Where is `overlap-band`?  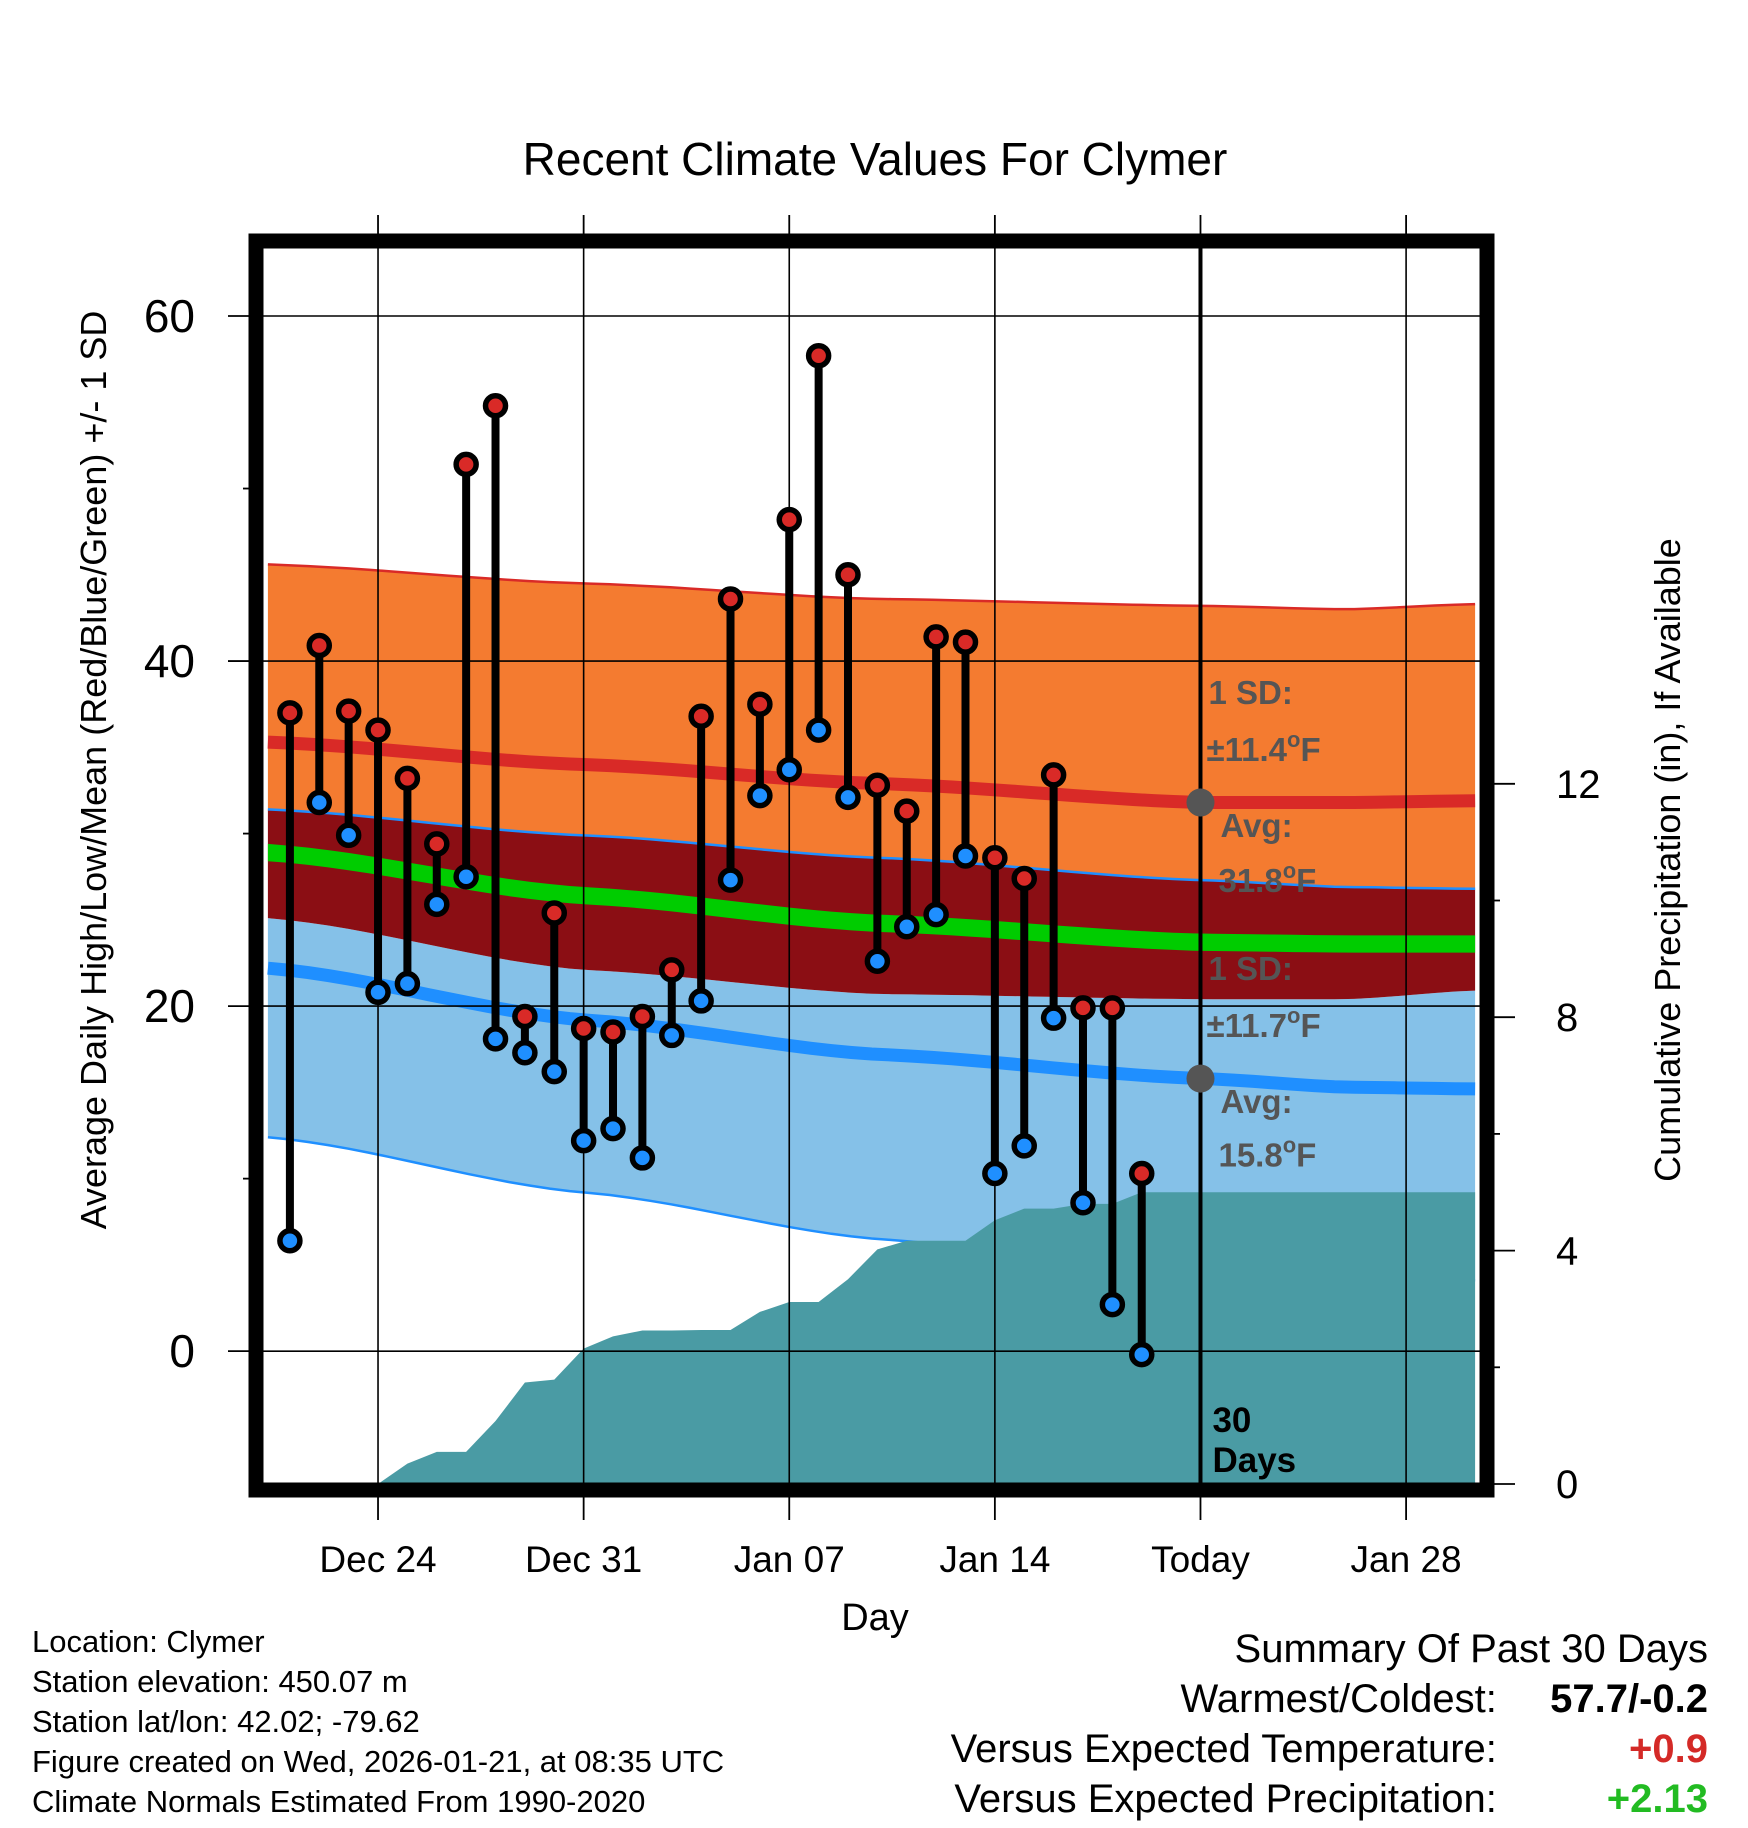 overlap-band is located at coordinates (871, 904).